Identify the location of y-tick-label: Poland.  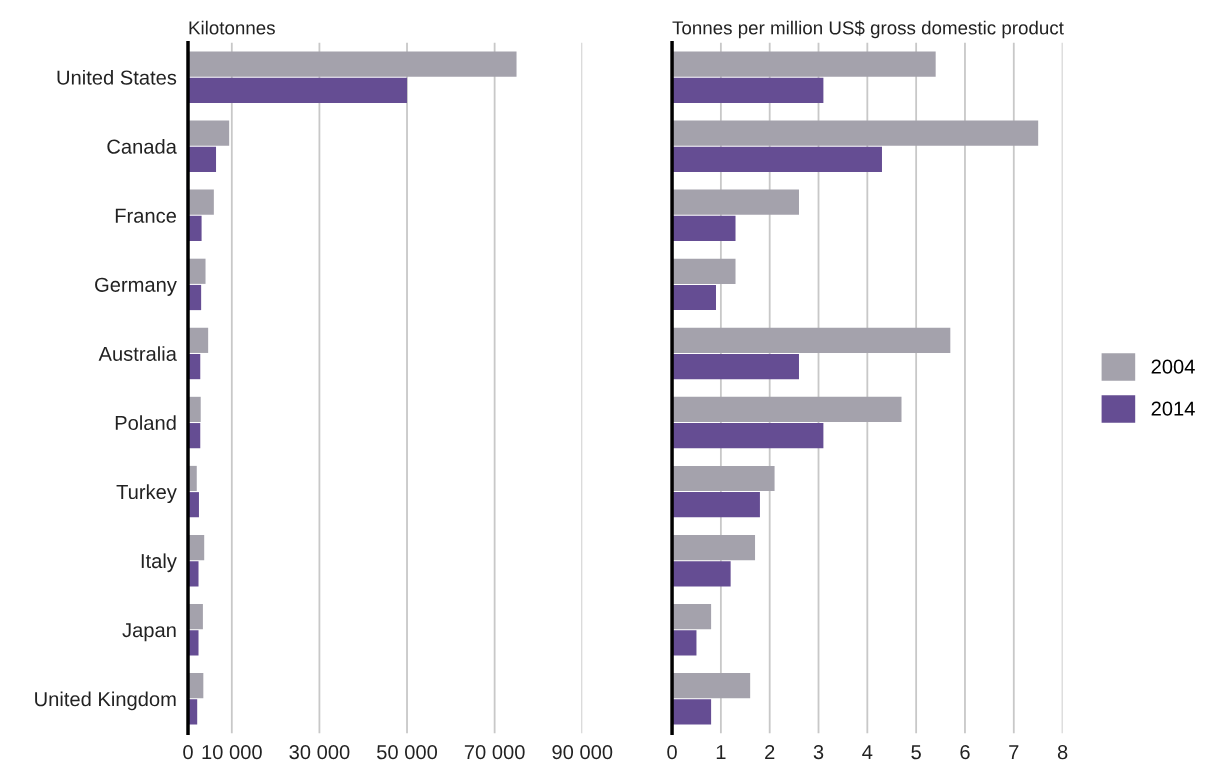
(145, 423).